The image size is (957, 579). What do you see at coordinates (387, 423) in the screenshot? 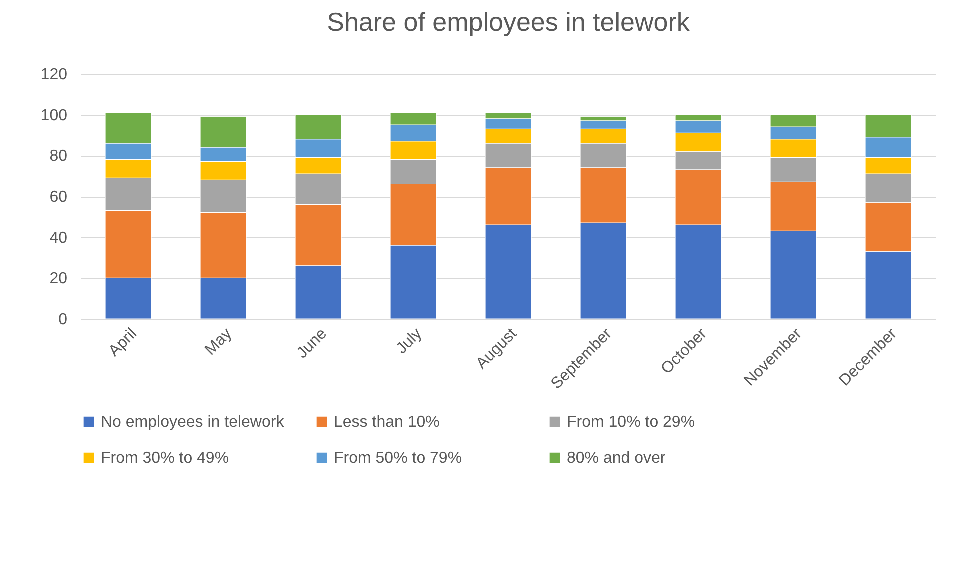
I see `legend-label: Less than 10%` at bounding box center [387, 423].